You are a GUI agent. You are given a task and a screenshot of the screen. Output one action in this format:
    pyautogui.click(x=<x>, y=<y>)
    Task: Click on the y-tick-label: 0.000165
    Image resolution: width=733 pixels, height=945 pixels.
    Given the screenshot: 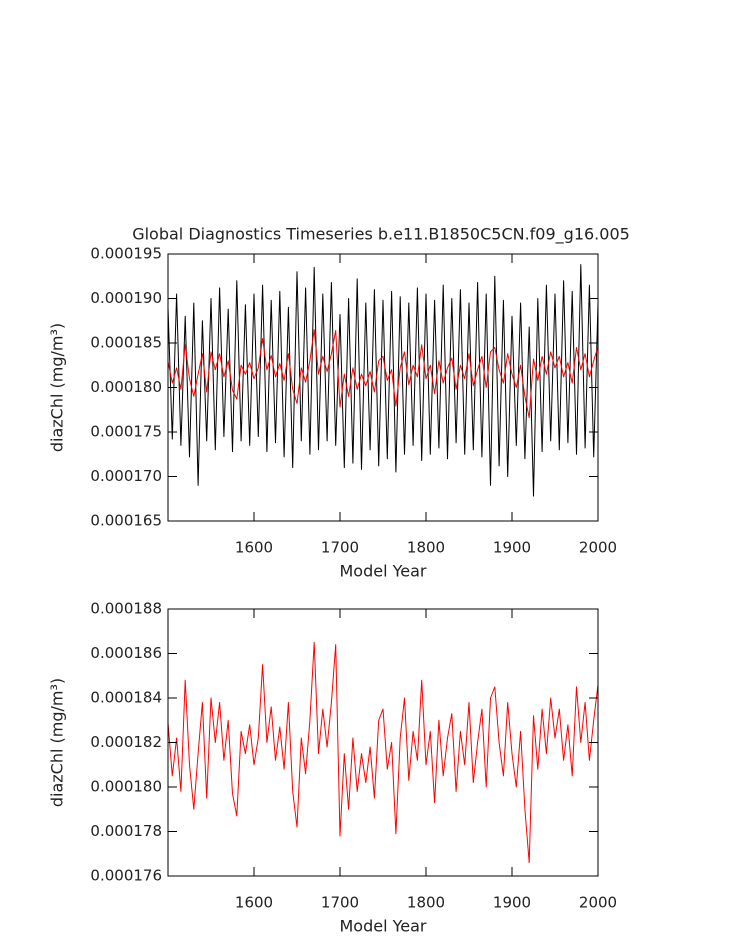 What is the action you would take?
    pyautogui.click(x=126, y=521)
    